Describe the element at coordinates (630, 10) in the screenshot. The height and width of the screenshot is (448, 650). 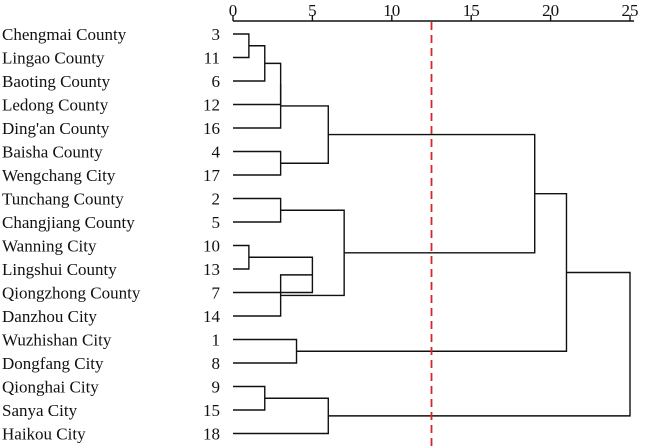
I see `x-tick-label: 25` at that location.